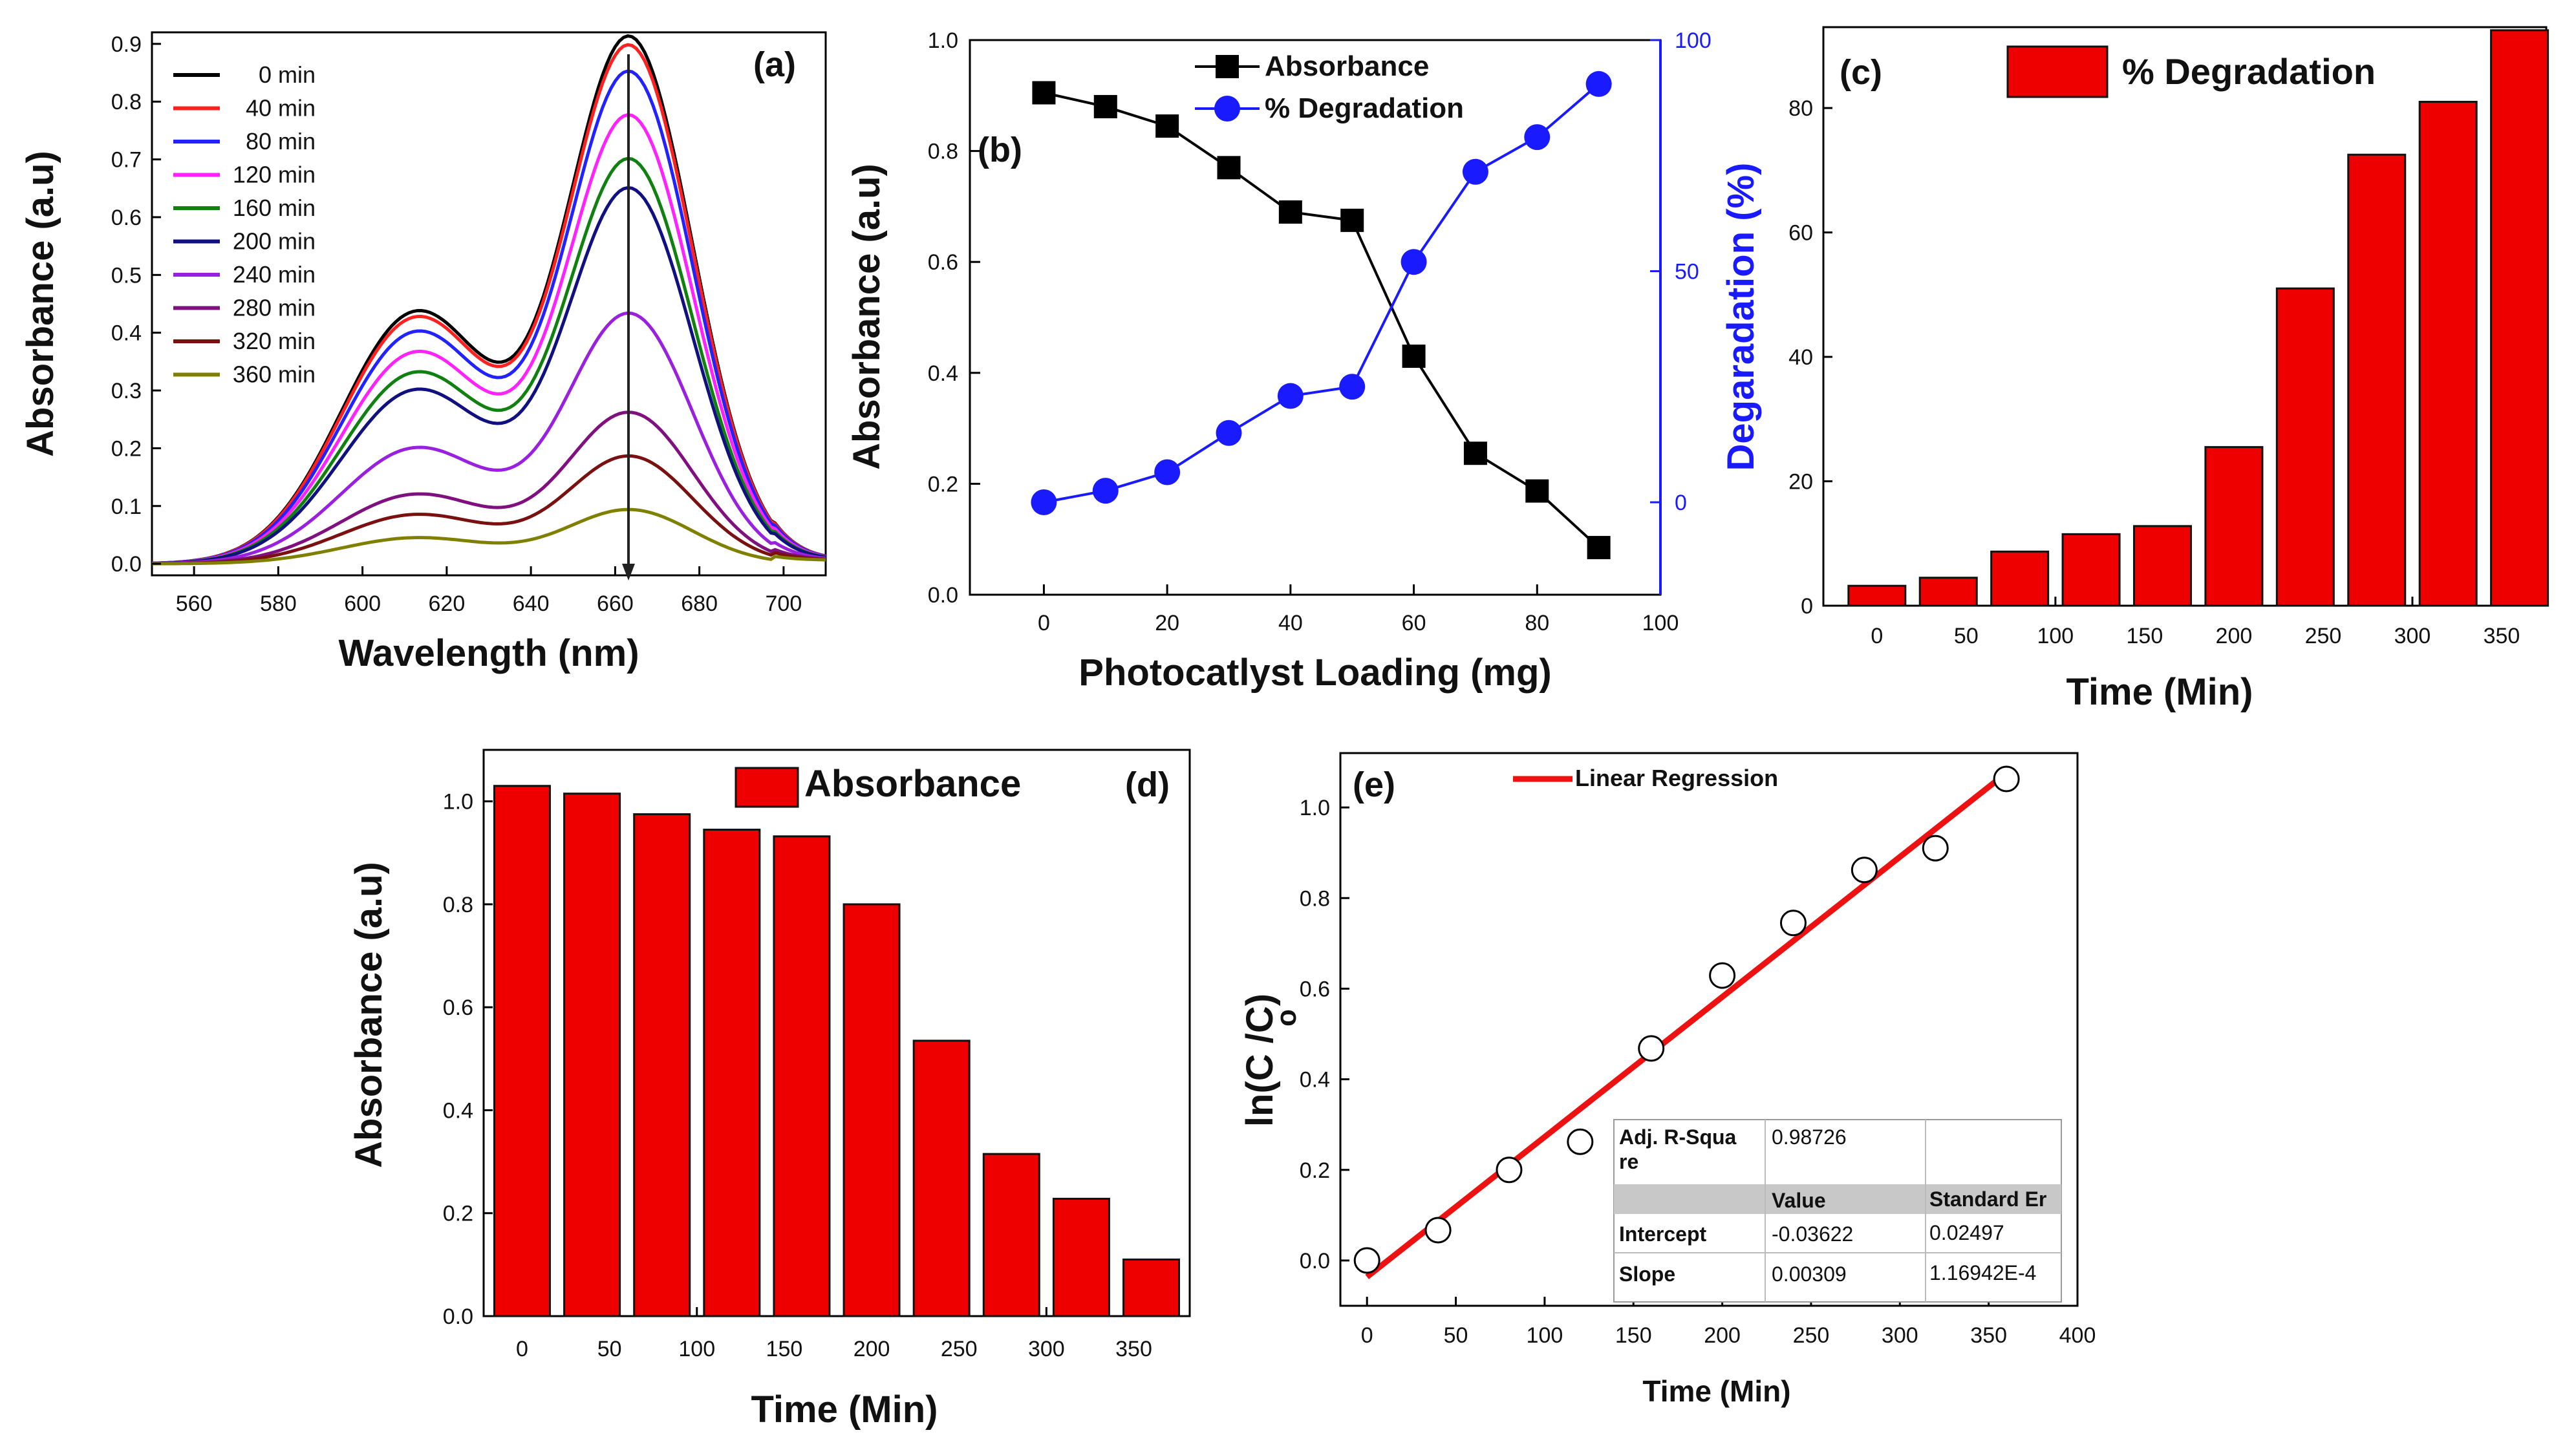  I want to click on panel-a-legend-label: 160 min, so click(274, 208).